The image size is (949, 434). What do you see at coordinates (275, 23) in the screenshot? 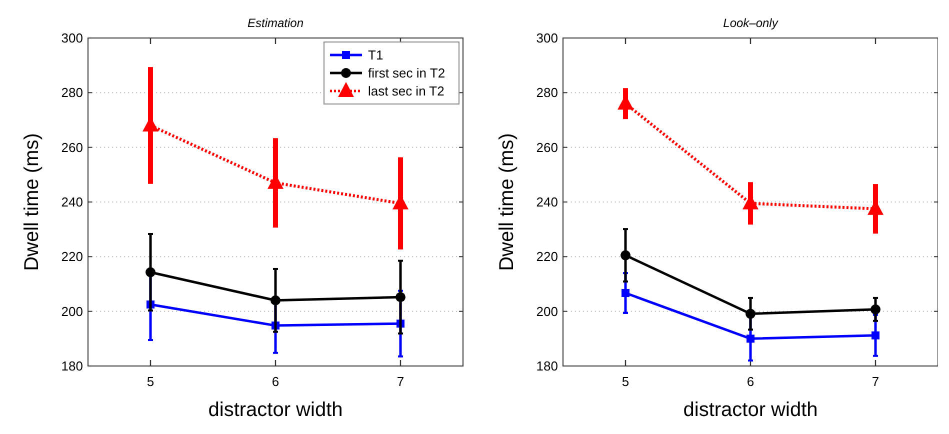
I see `chart-title: Estimation` at bounding box center [275, 23].